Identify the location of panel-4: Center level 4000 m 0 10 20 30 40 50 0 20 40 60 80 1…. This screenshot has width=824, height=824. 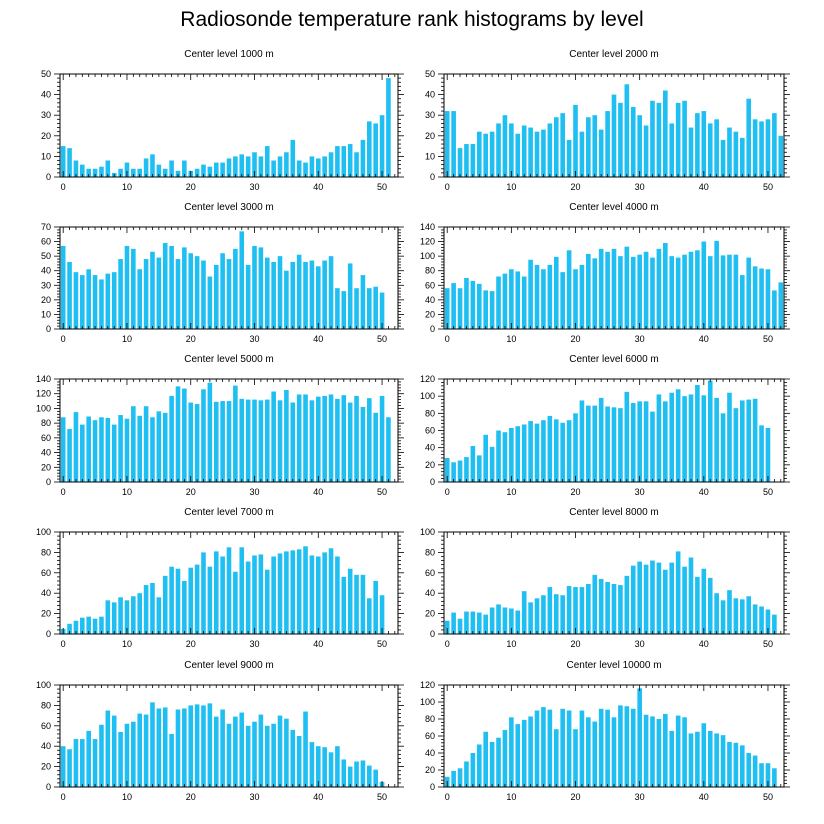
(605, 273).